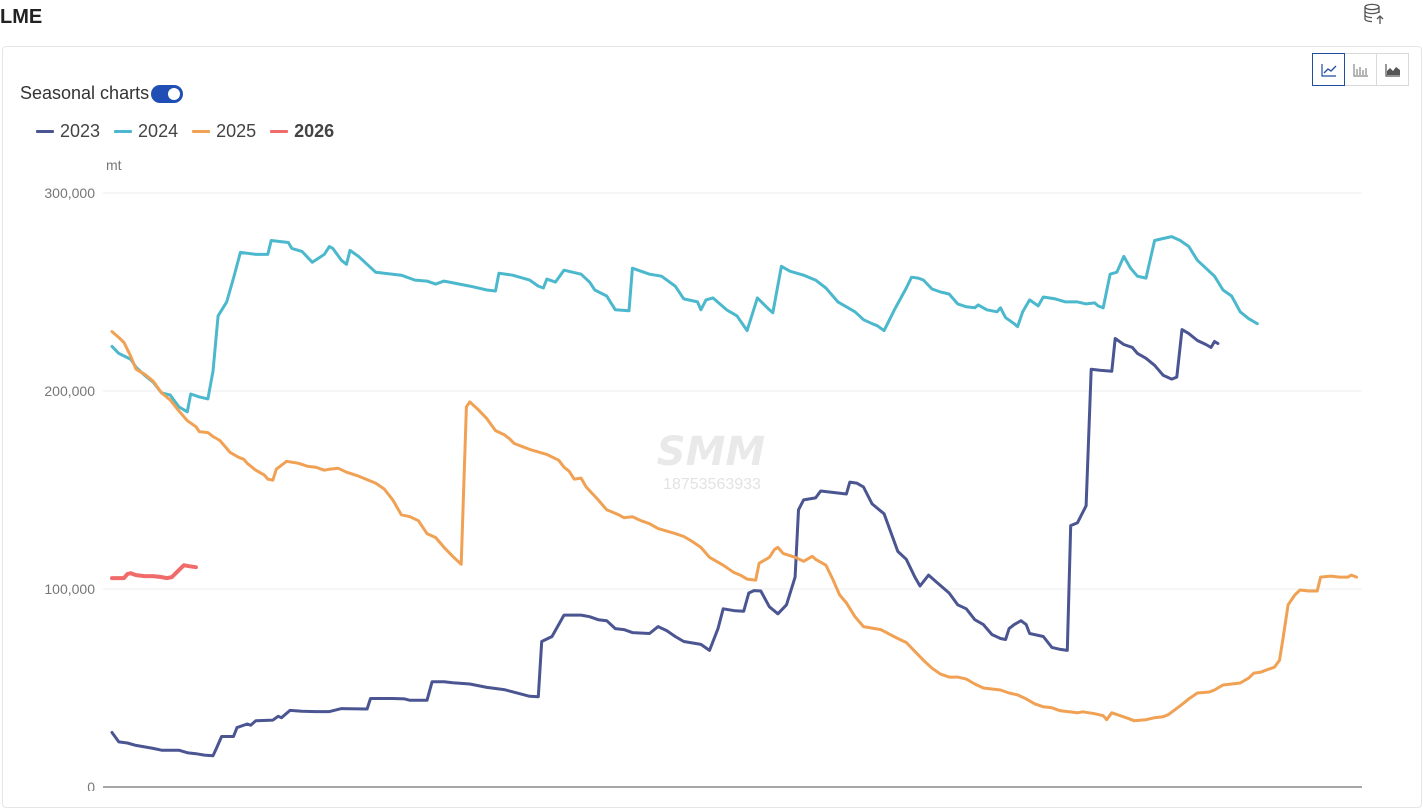 The width and height of the screenshot is (1423, 808). I want to click on legend-item-2026: 2026, so click(302, 131).